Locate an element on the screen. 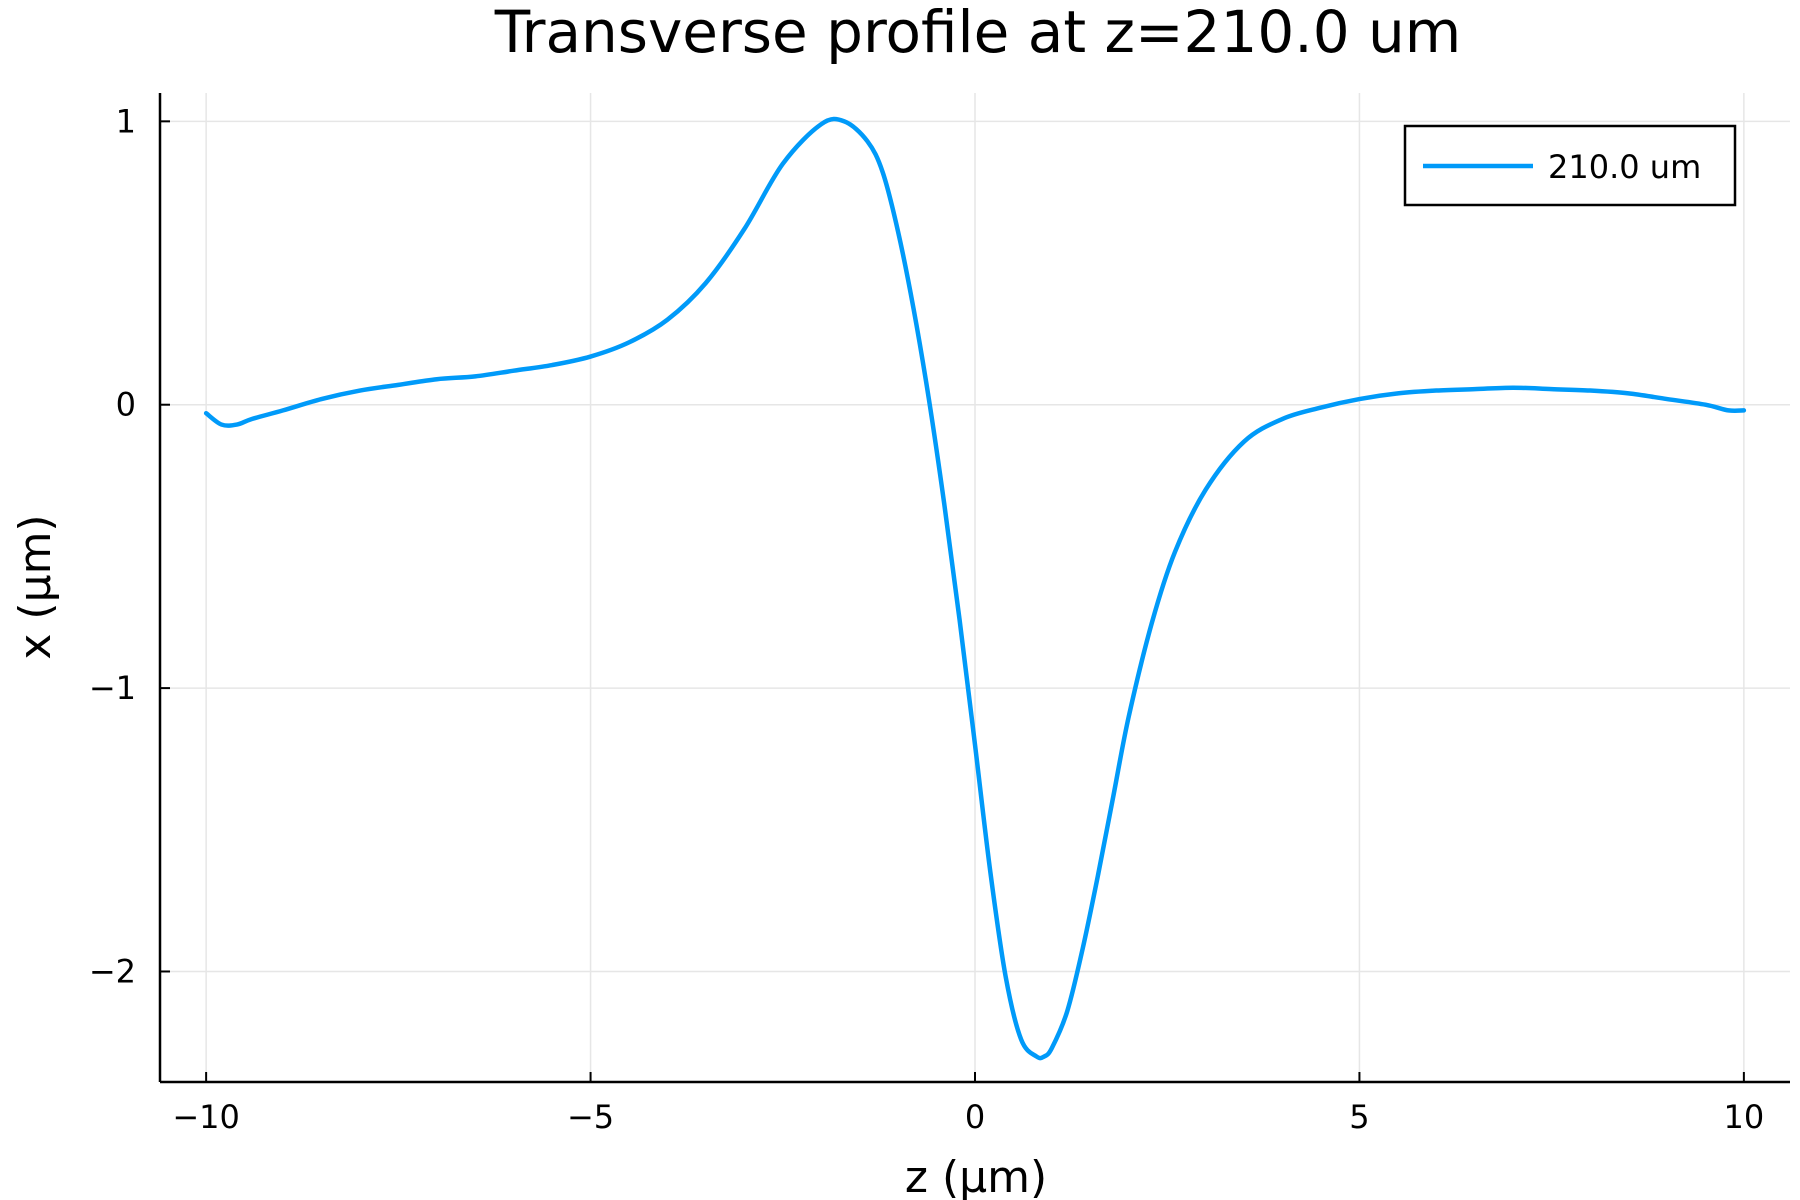 This screenshot has width=1800, height=1200. chart-title: Transverse profile at z=210.0 um is located at coordinates (978, 33).